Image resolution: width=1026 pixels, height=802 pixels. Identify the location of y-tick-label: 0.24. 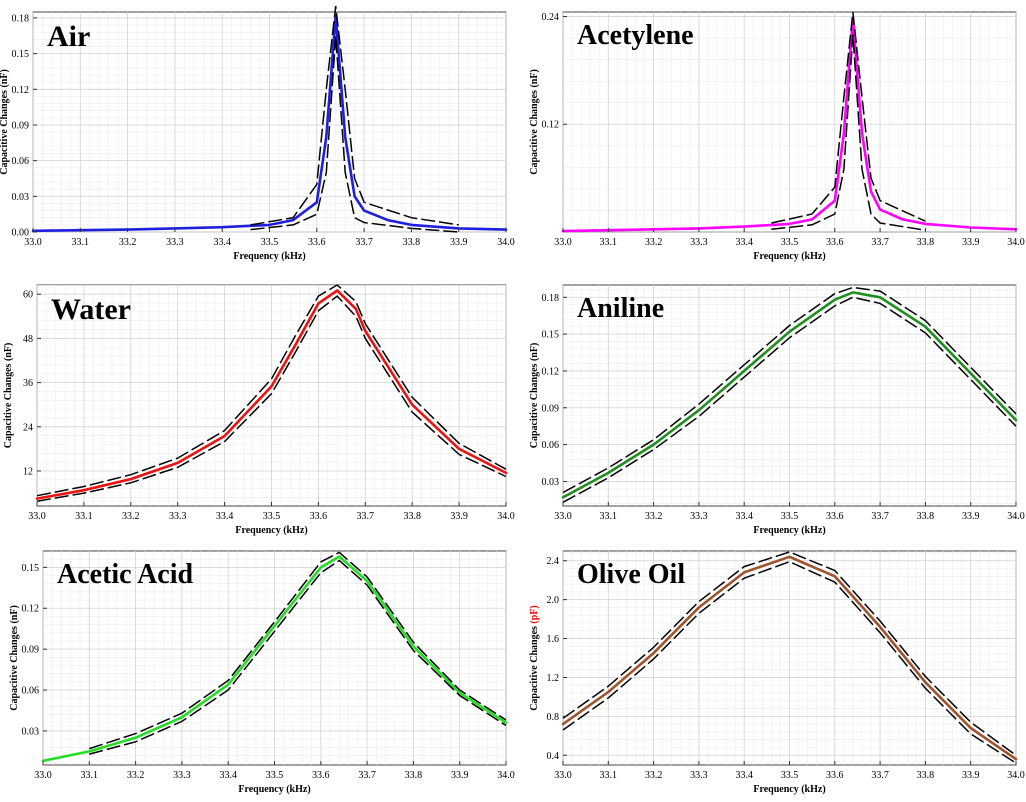
(551, 17).